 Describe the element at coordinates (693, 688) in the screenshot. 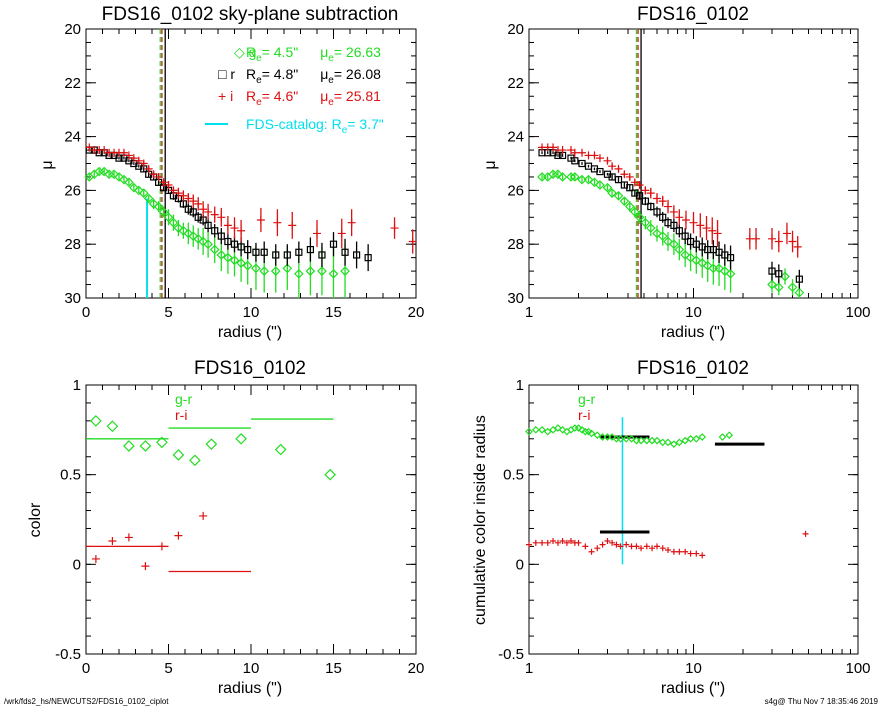

I see `panel4-xlabel: radius (")` at that location.